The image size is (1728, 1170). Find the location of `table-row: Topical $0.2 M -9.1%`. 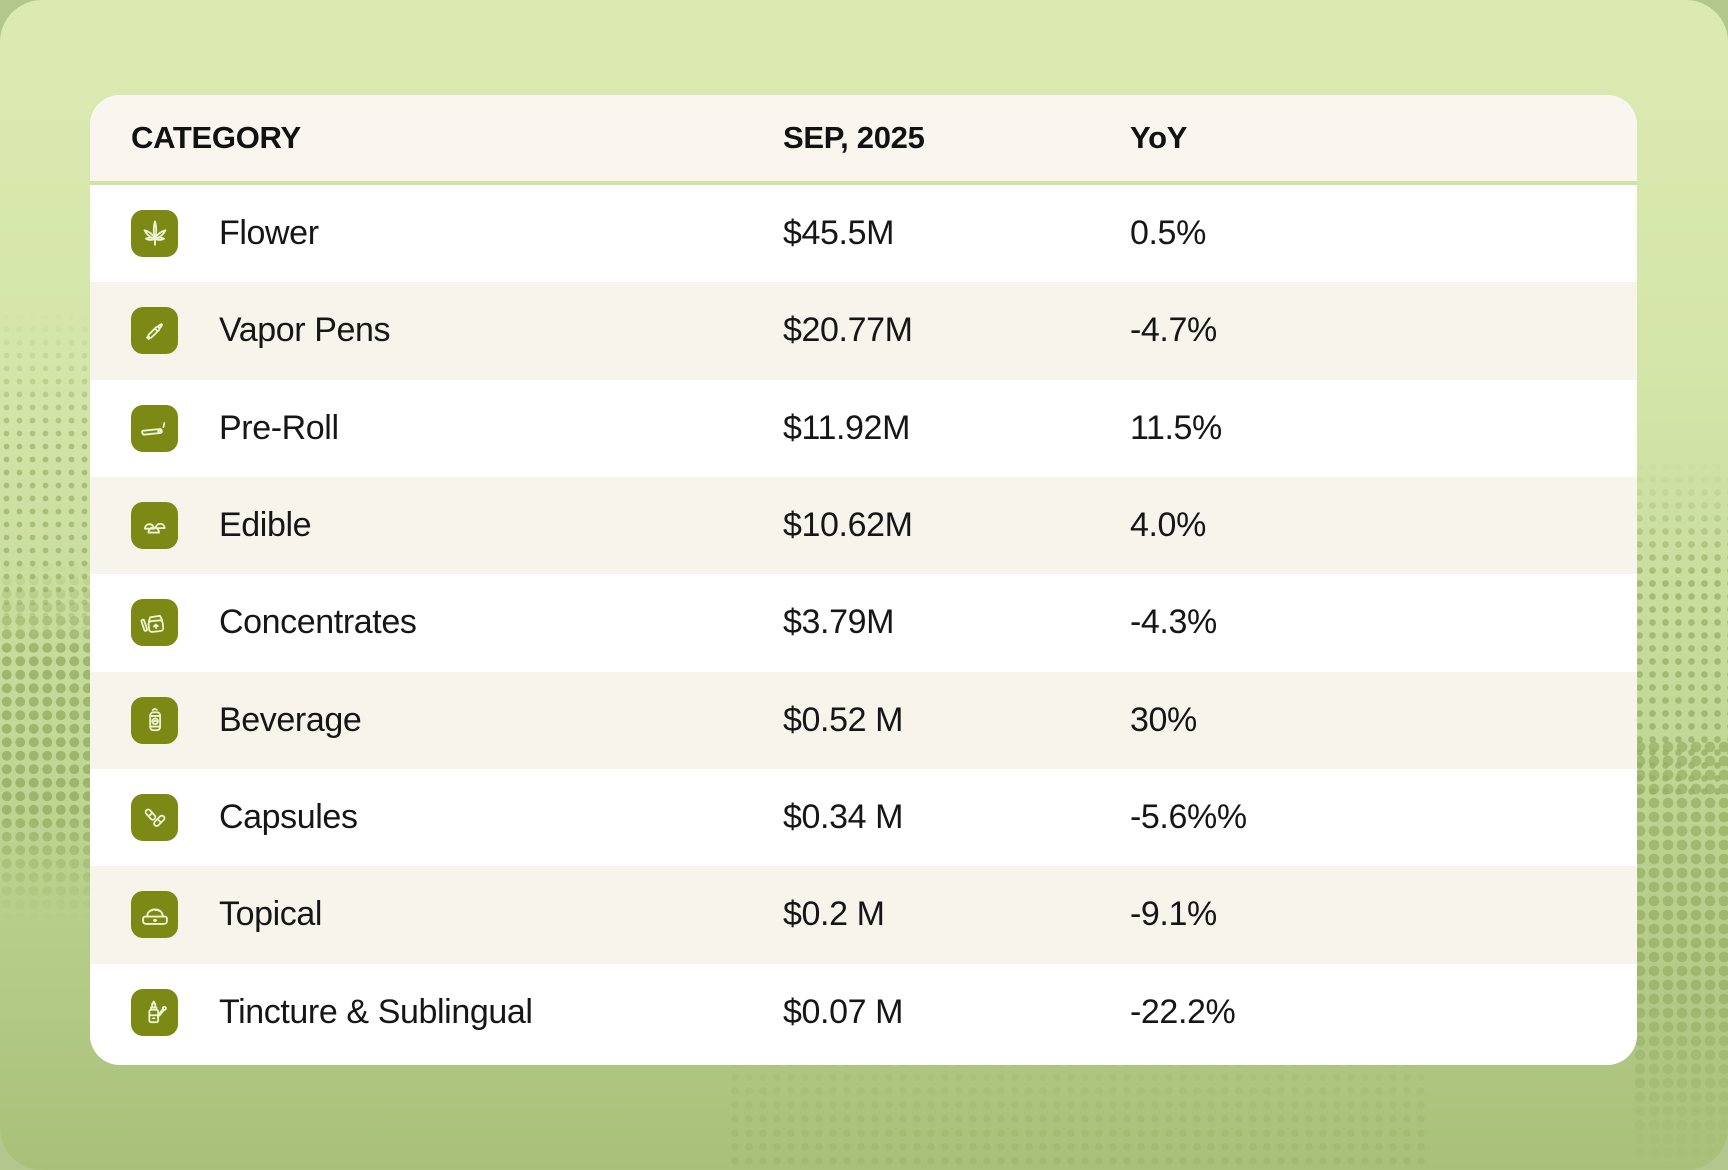

table-row: Topical $0.2 M -9.1% is located at coordinates (863, 915).